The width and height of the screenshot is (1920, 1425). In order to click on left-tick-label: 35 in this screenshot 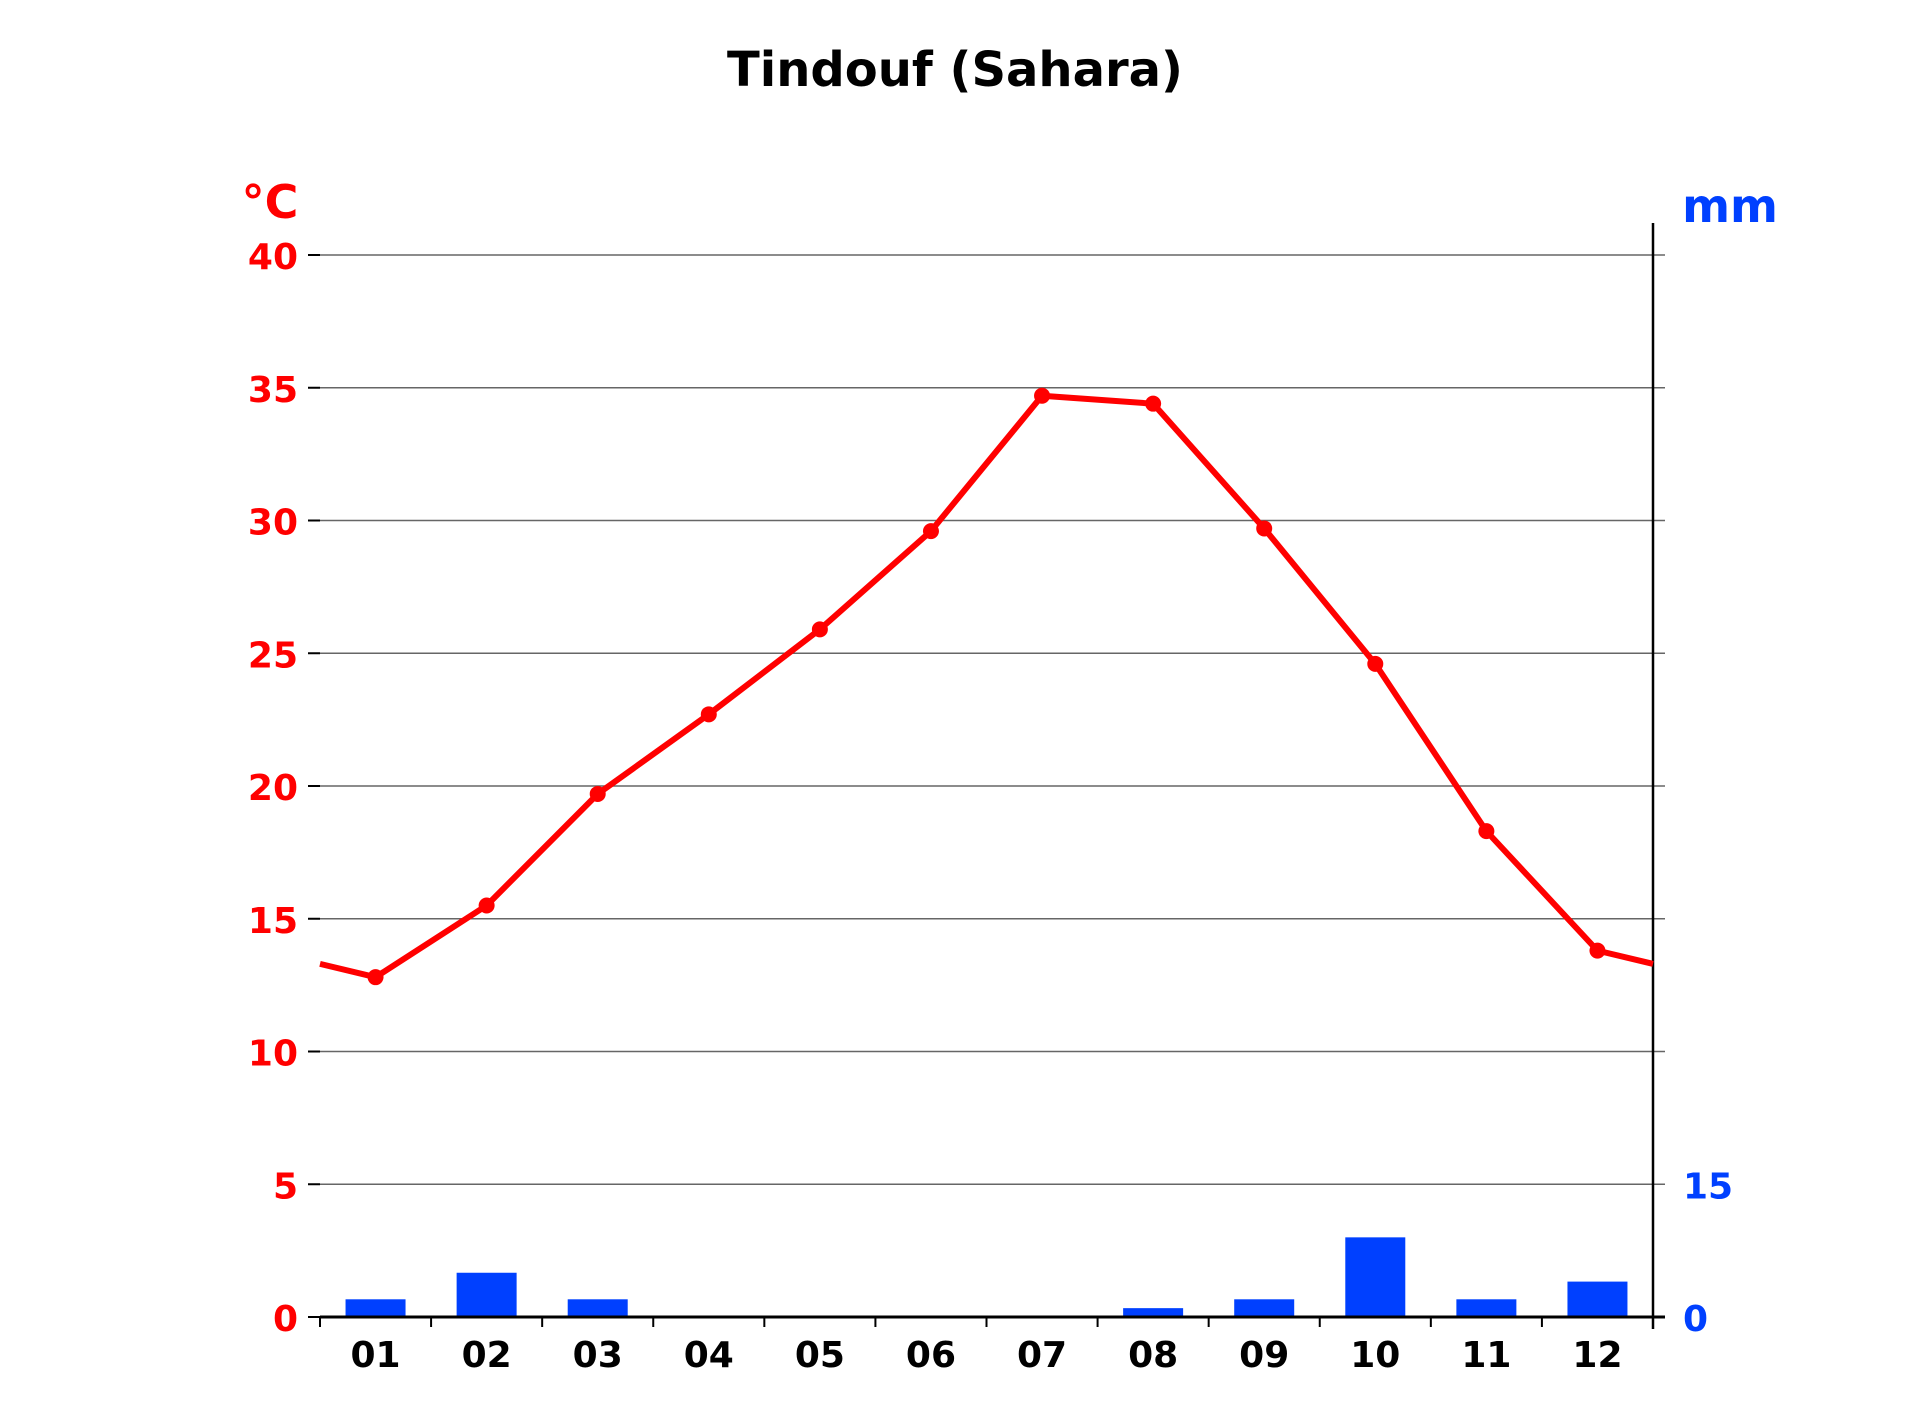, I will do `click(273, 390)`.